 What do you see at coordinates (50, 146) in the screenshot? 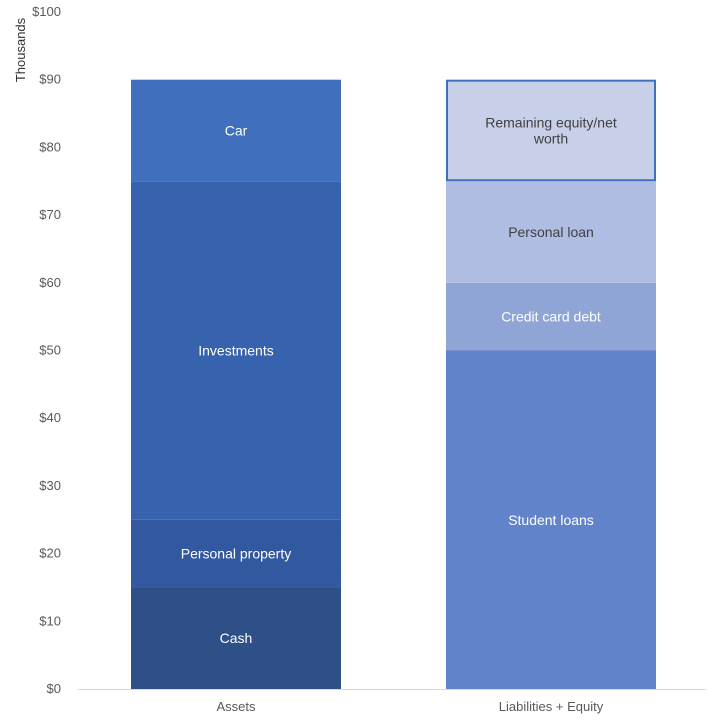
I see `y-tick-label-8: $80` at bounding box center [50, 146].